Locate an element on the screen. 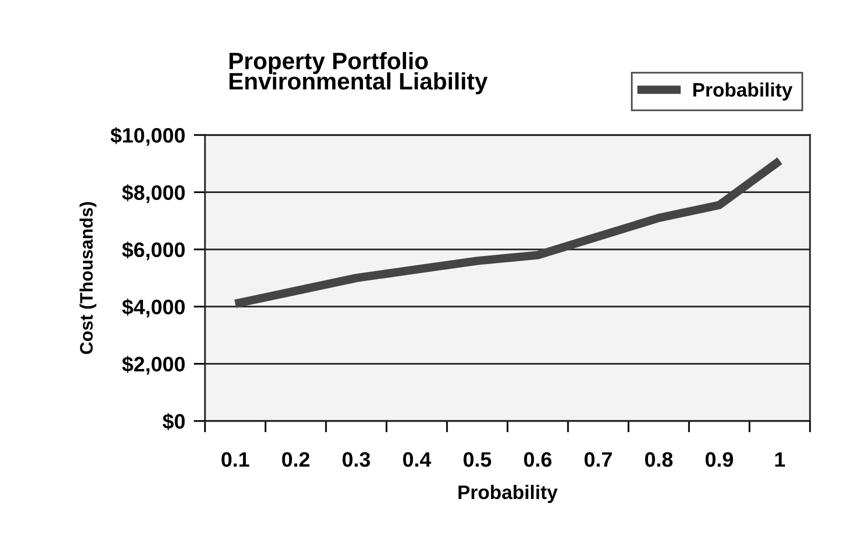 The image size is (867, 556). x-tick-label: 0.1 is located at coordinates (236, 459).